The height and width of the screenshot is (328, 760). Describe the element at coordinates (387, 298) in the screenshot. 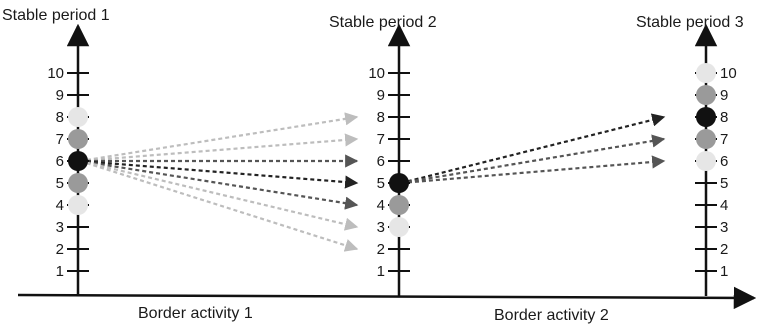

I see `time-axis` at that location.